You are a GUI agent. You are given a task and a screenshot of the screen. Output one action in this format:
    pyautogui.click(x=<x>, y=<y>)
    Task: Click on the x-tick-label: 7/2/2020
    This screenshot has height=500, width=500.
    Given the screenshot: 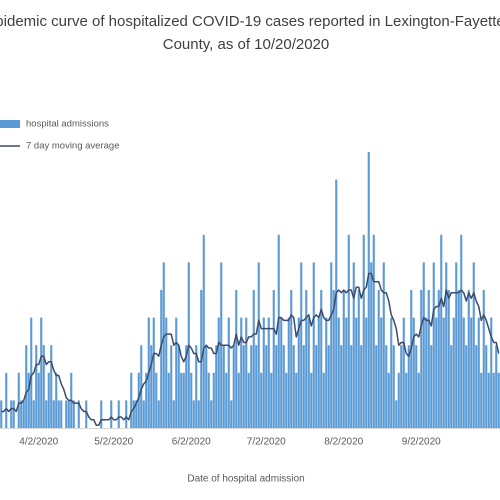 What is the action you would take?
    pyautogui.click(x=266, y=442)
    